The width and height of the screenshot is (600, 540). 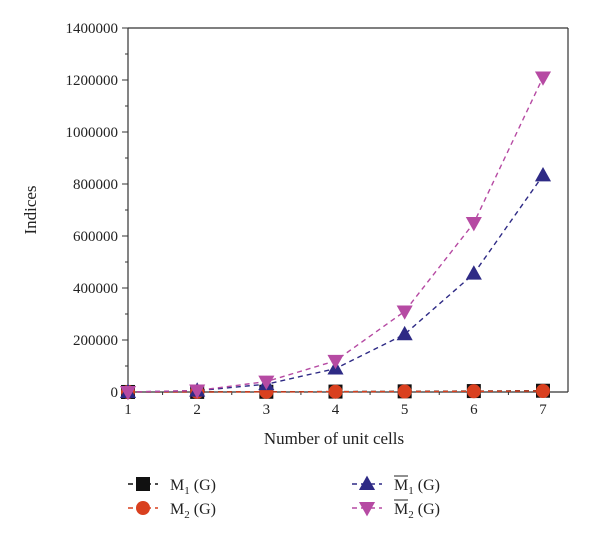 What do you see at coordinates (267, 410) in the screenshot?
I see `x-tick-label: 3` at bounding box center [267, 410].